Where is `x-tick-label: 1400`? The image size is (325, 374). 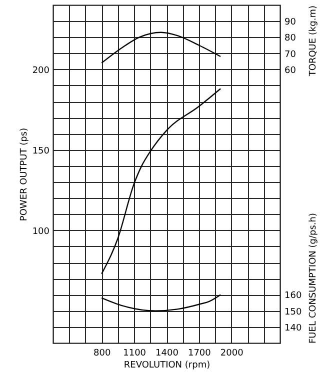
x-tick-label: 1400 is located at coordinates (167, 353).